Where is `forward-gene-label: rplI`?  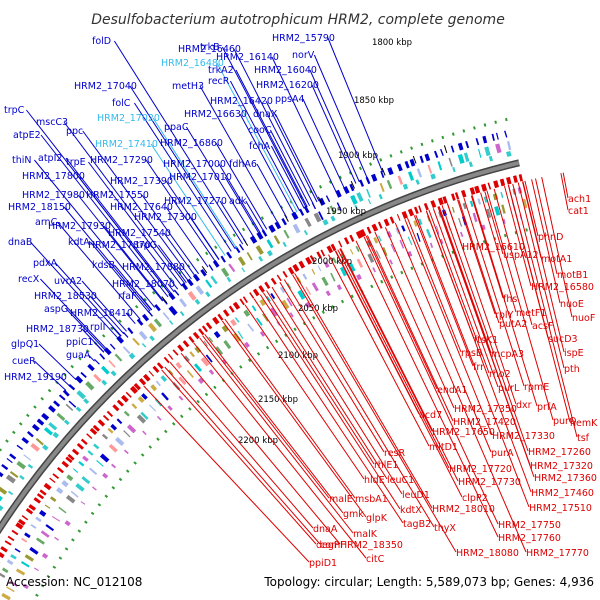
forward-gene-label: rplI is located at coordinates (97, 327).